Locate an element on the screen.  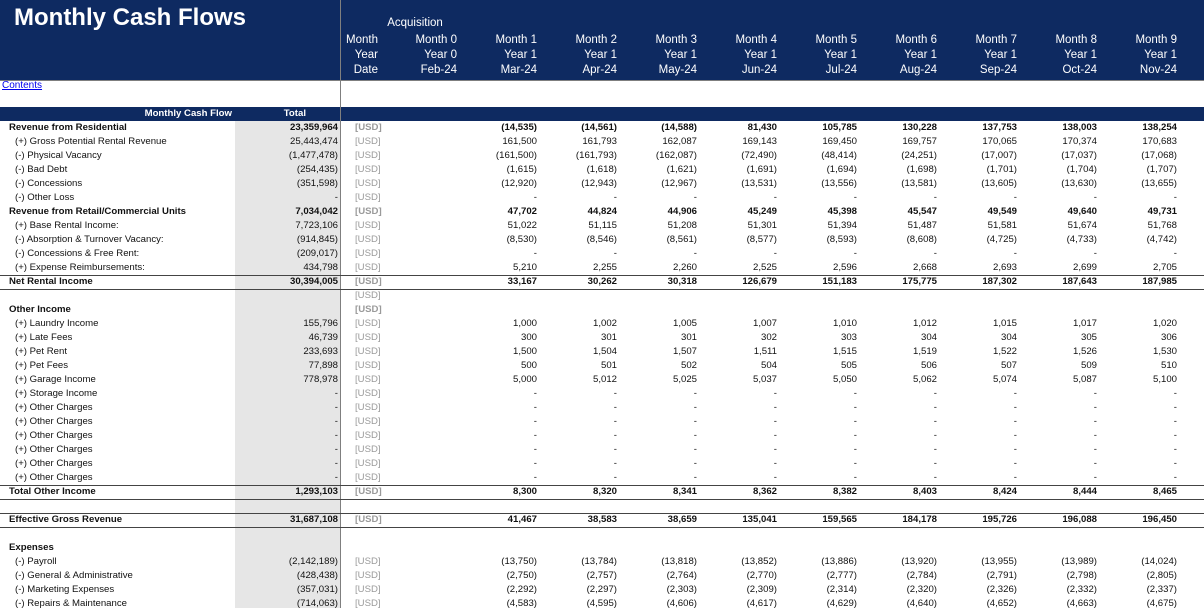
row-total: 155,796 is located at coordinates (320, 323).